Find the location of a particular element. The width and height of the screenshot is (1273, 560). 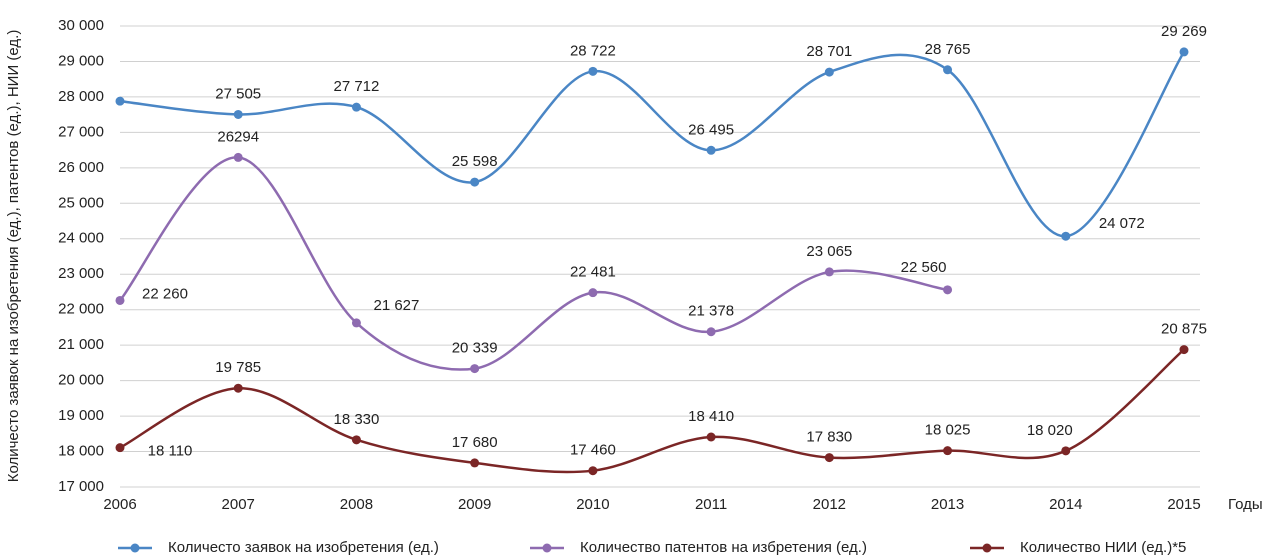

y-tick-label: 25 000 is located at coordinates (81, 202).